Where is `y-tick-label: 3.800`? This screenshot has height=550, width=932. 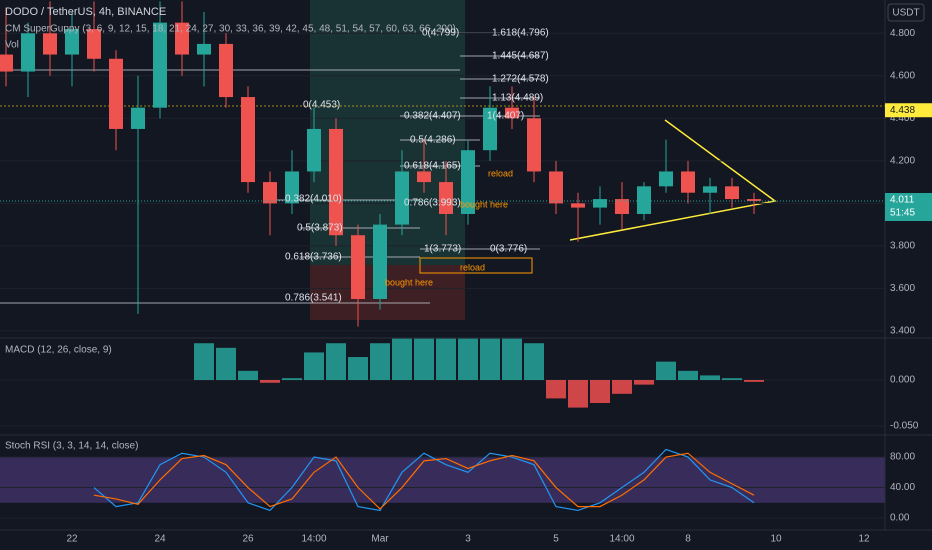
y-tick-label: 3.800 is located at coordinates (902, 245).